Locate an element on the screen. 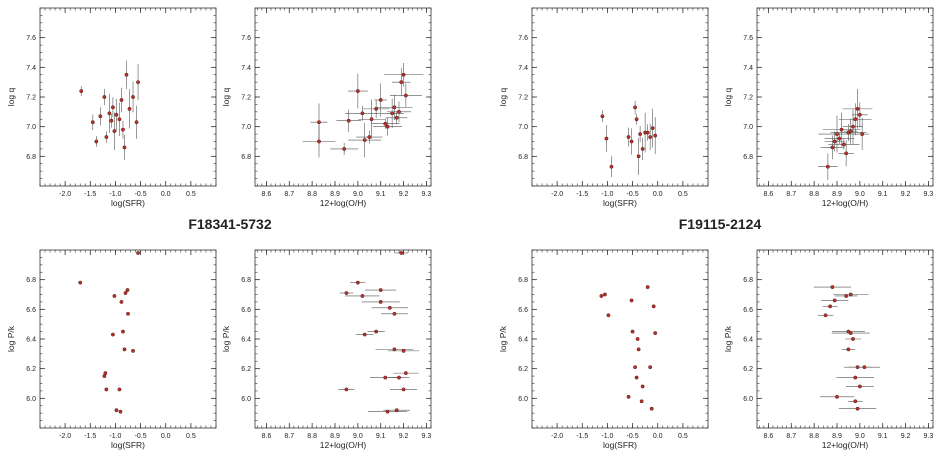  x-tick-label: 8.6 is located at coordinates (769, 436).